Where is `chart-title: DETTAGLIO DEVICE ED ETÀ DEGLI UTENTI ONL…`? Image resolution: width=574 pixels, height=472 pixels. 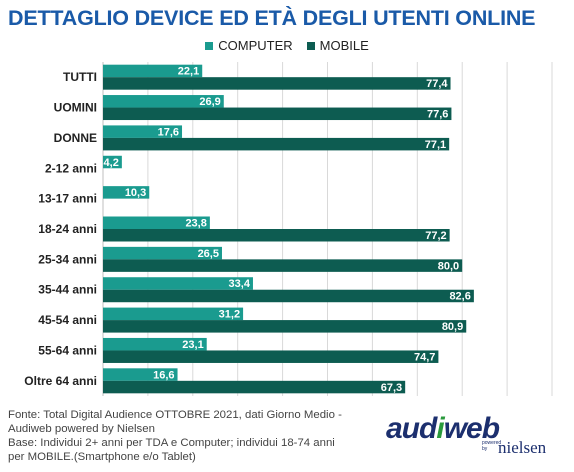 chart-title: DETTAGLIO DEVICE ED ETÀ DEGLI UTENTI ONL… is located at coordinates (272, 18).